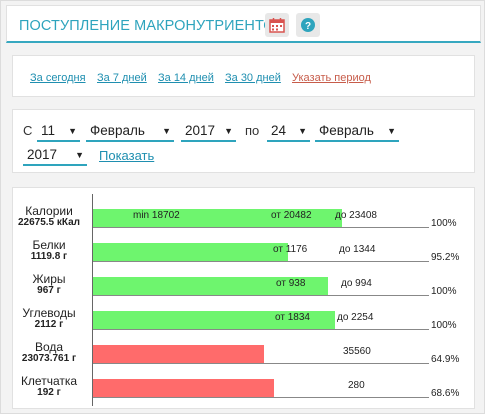  I want to click on to-month-select: Февраль ▼, so click(357, 132).